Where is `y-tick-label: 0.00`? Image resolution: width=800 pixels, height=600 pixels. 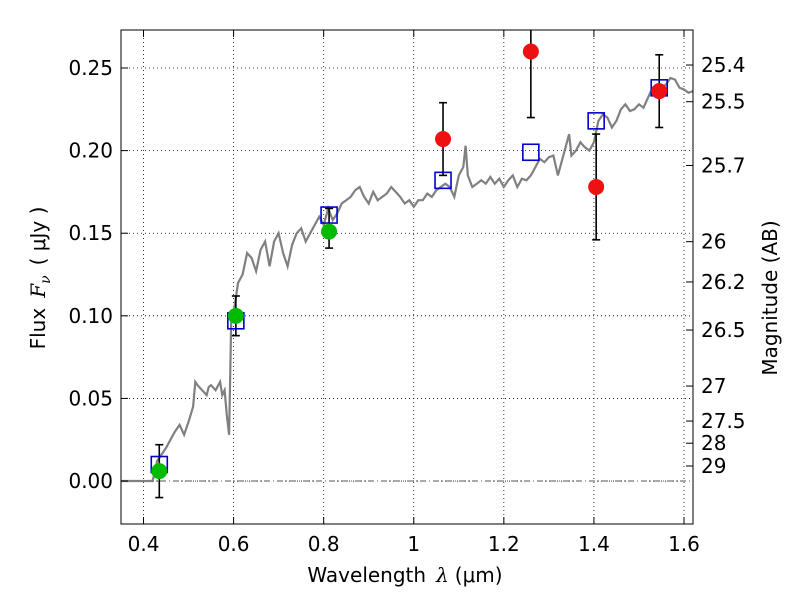
y-tick-label: 0.00 is located at coordinates (90, 481).